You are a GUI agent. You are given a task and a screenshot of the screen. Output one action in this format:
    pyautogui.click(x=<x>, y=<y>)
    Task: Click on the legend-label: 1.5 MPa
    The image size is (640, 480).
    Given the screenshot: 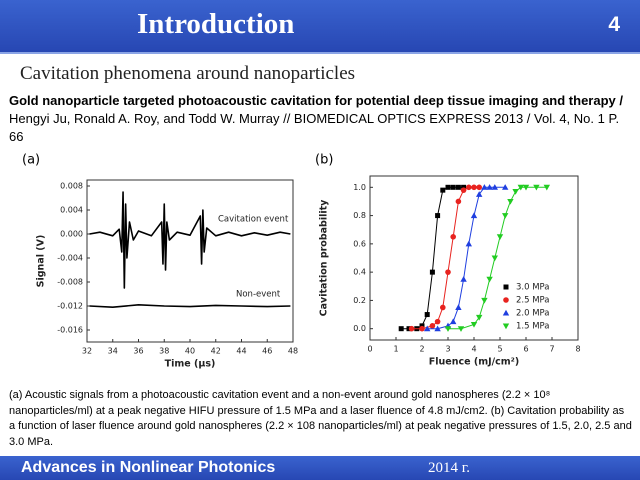 What is the action you would take?
    pyautogui.click(x=533, y=327)
    